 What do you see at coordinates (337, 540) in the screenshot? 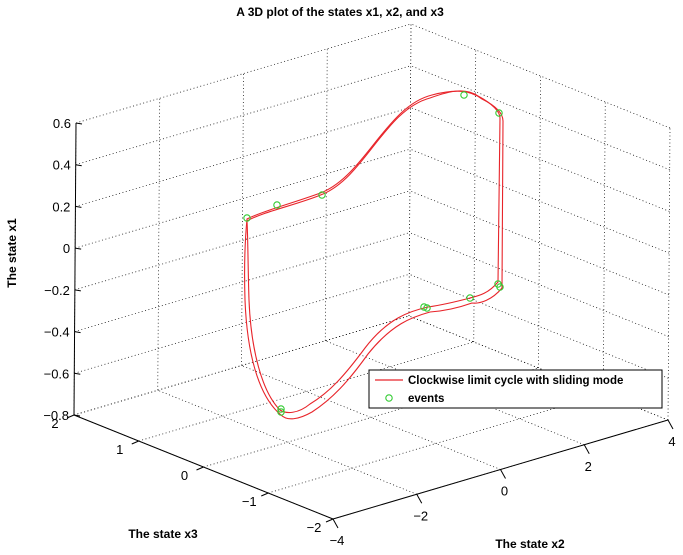
I see `x-tick-label: −4` at bounding box center [337, 540].